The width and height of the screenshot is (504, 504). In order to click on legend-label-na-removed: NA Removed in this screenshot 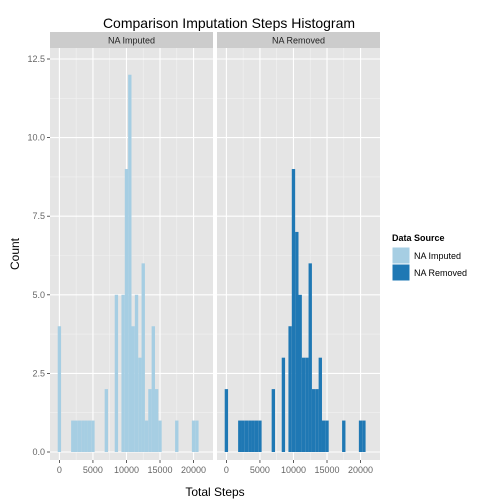, I will do `click(440, 273)`.